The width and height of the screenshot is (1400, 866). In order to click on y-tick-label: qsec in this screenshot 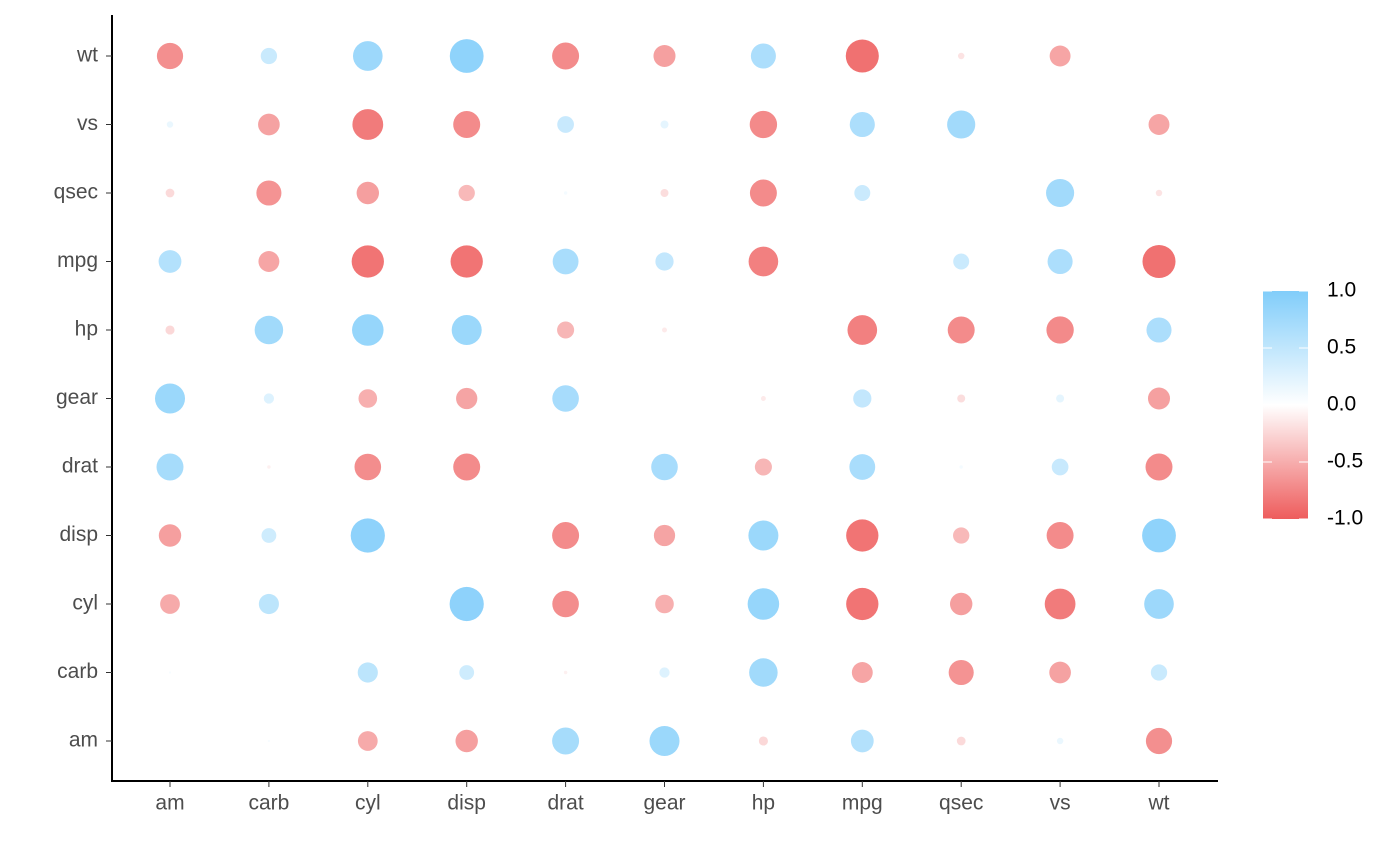, I will do `click(76, 192)`.